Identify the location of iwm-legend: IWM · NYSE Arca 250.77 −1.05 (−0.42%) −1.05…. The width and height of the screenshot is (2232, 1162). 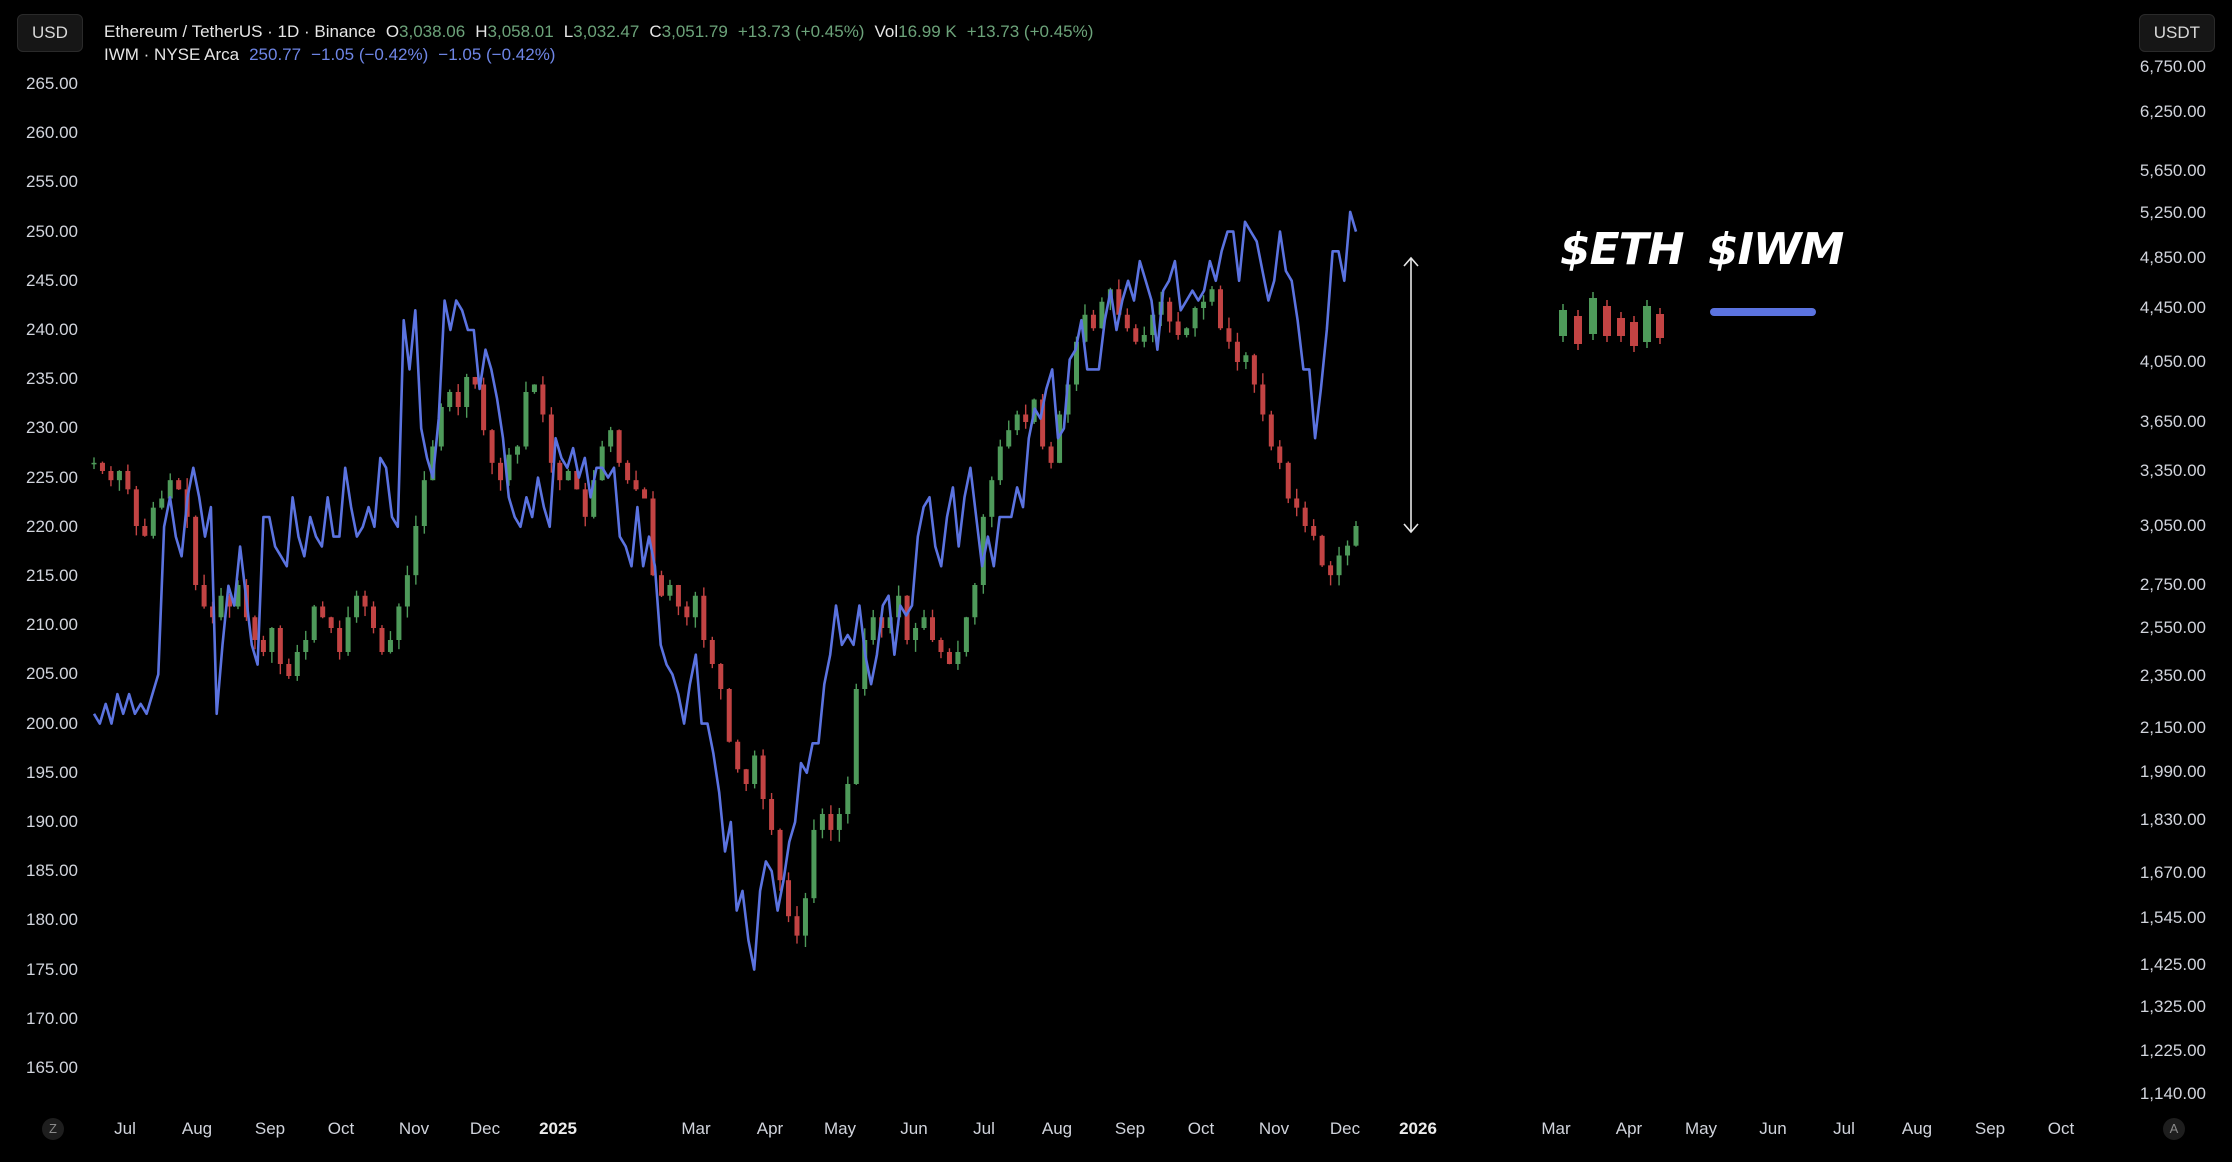
(334, 55).